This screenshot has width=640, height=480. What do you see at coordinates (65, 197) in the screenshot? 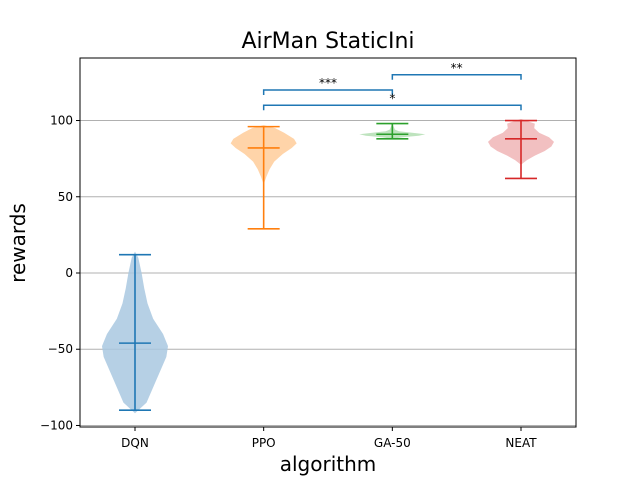
I see `y-tick-label: 50` at bounding box center [65, 197].